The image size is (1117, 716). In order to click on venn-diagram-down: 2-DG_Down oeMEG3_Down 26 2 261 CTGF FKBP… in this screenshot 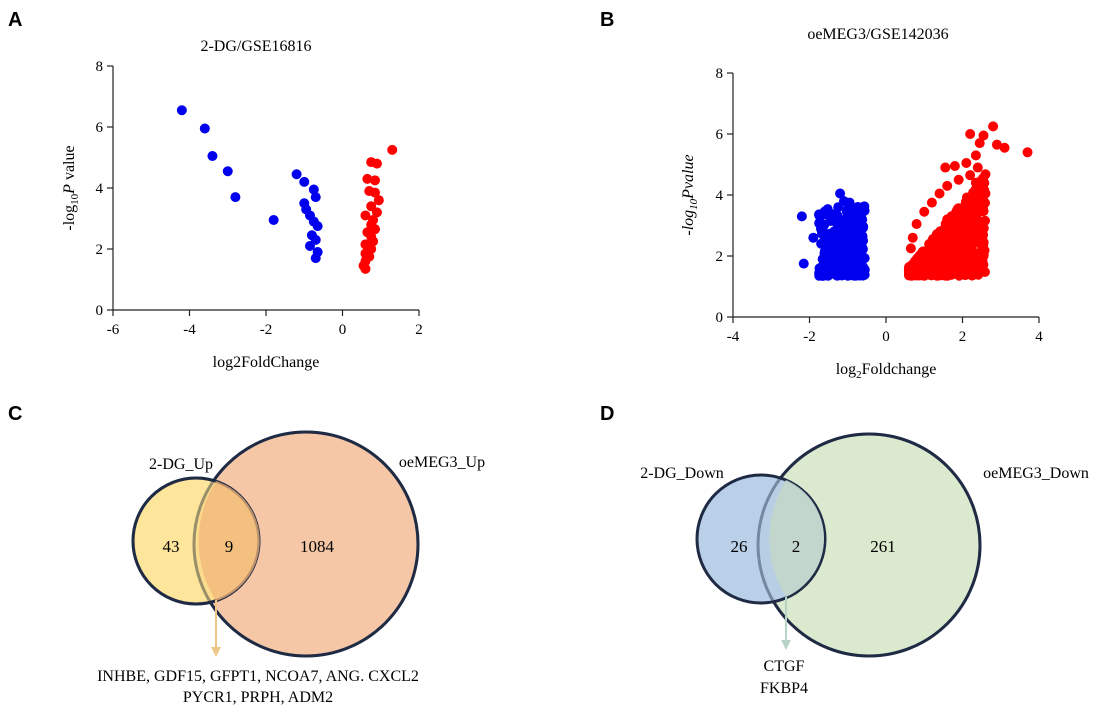, I will do `click(864, 564)`.